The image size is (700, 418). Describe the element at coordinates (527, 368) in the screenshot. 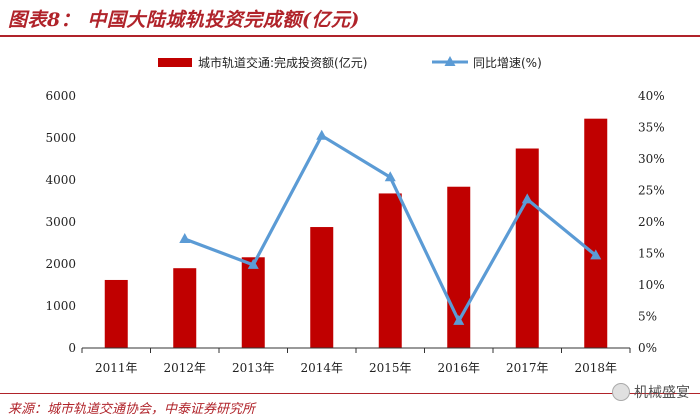

I see `x-tick-label: 2017年` at that location.